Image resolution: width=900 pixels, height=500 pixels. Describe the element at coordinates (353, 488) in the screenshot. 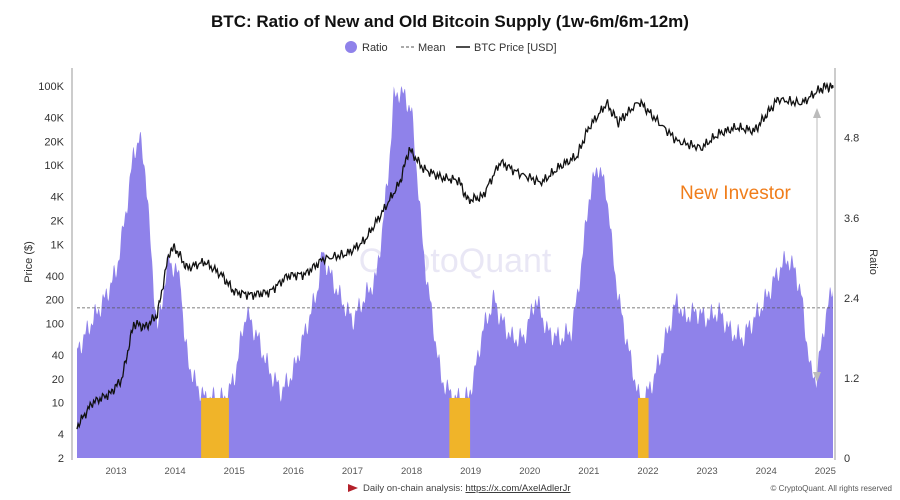

I see `play-icon` at that location.